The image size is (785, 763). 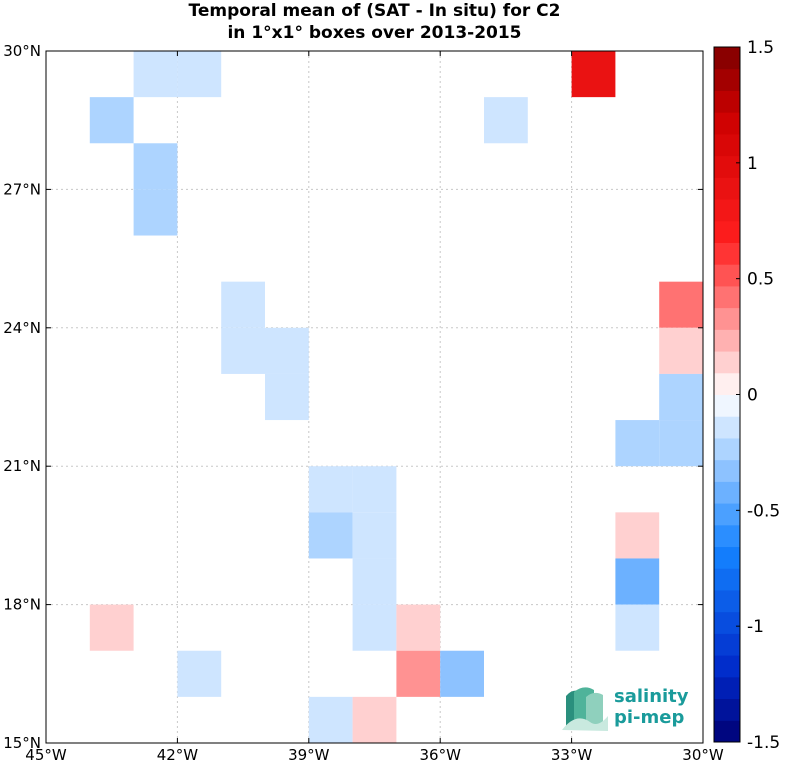 What do you see at coordinates (651, 696) in the screenshot?
I see `logo-text-line-1: salinity` at bounding box center [651, 696].